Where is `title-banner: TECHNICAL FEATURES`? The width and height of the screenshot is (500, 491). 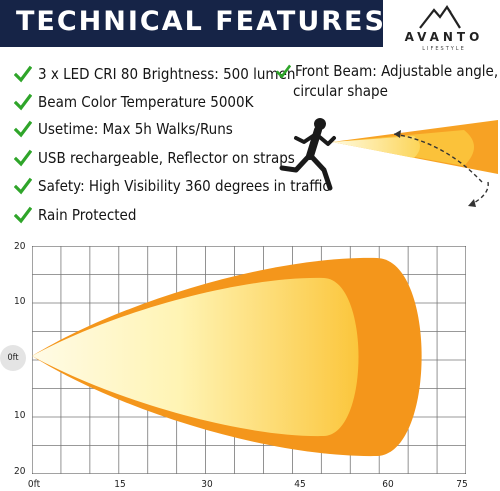 title-banner: TECHNICAL FEATURES is located at coordinates (193, 23).